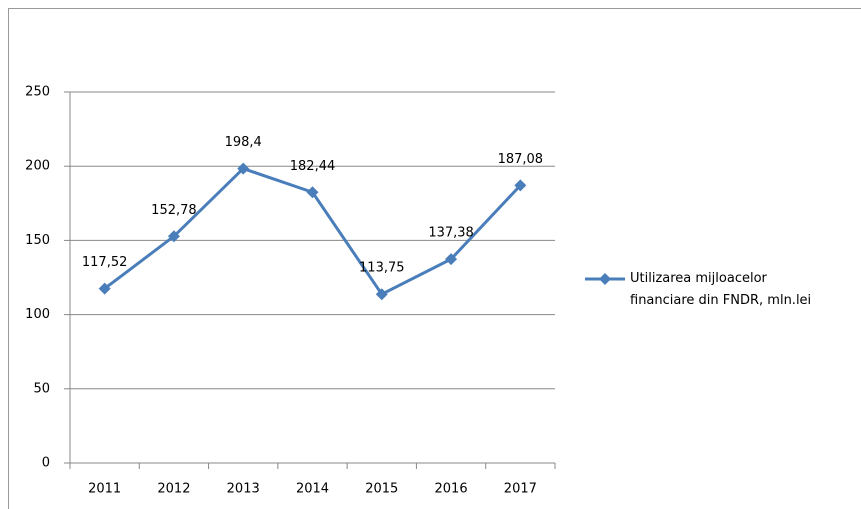 The width and height of the screenshot is (861, 509). What do you see at coordinates (381, 489) in the screenshot?
I see `x-tick-label: 2015` at bounding box center [381, 489].